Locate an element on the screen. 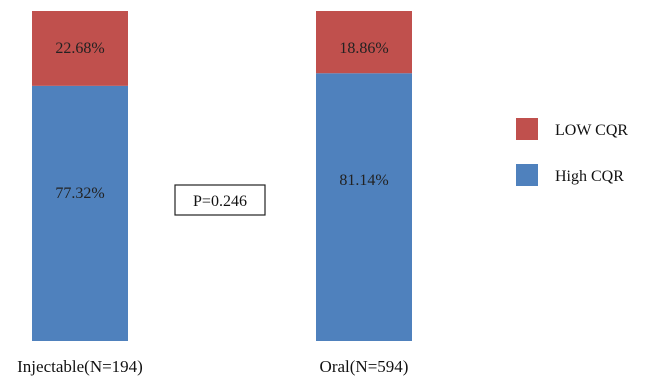  legend-swatch-high-cqr is located at coordinates (527, 175).